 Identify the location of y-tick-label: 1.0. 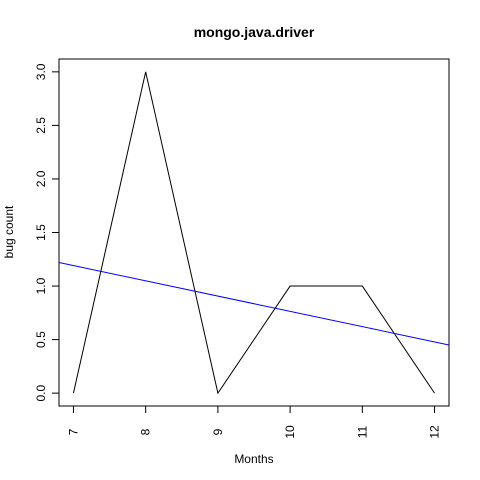
(41, 285).